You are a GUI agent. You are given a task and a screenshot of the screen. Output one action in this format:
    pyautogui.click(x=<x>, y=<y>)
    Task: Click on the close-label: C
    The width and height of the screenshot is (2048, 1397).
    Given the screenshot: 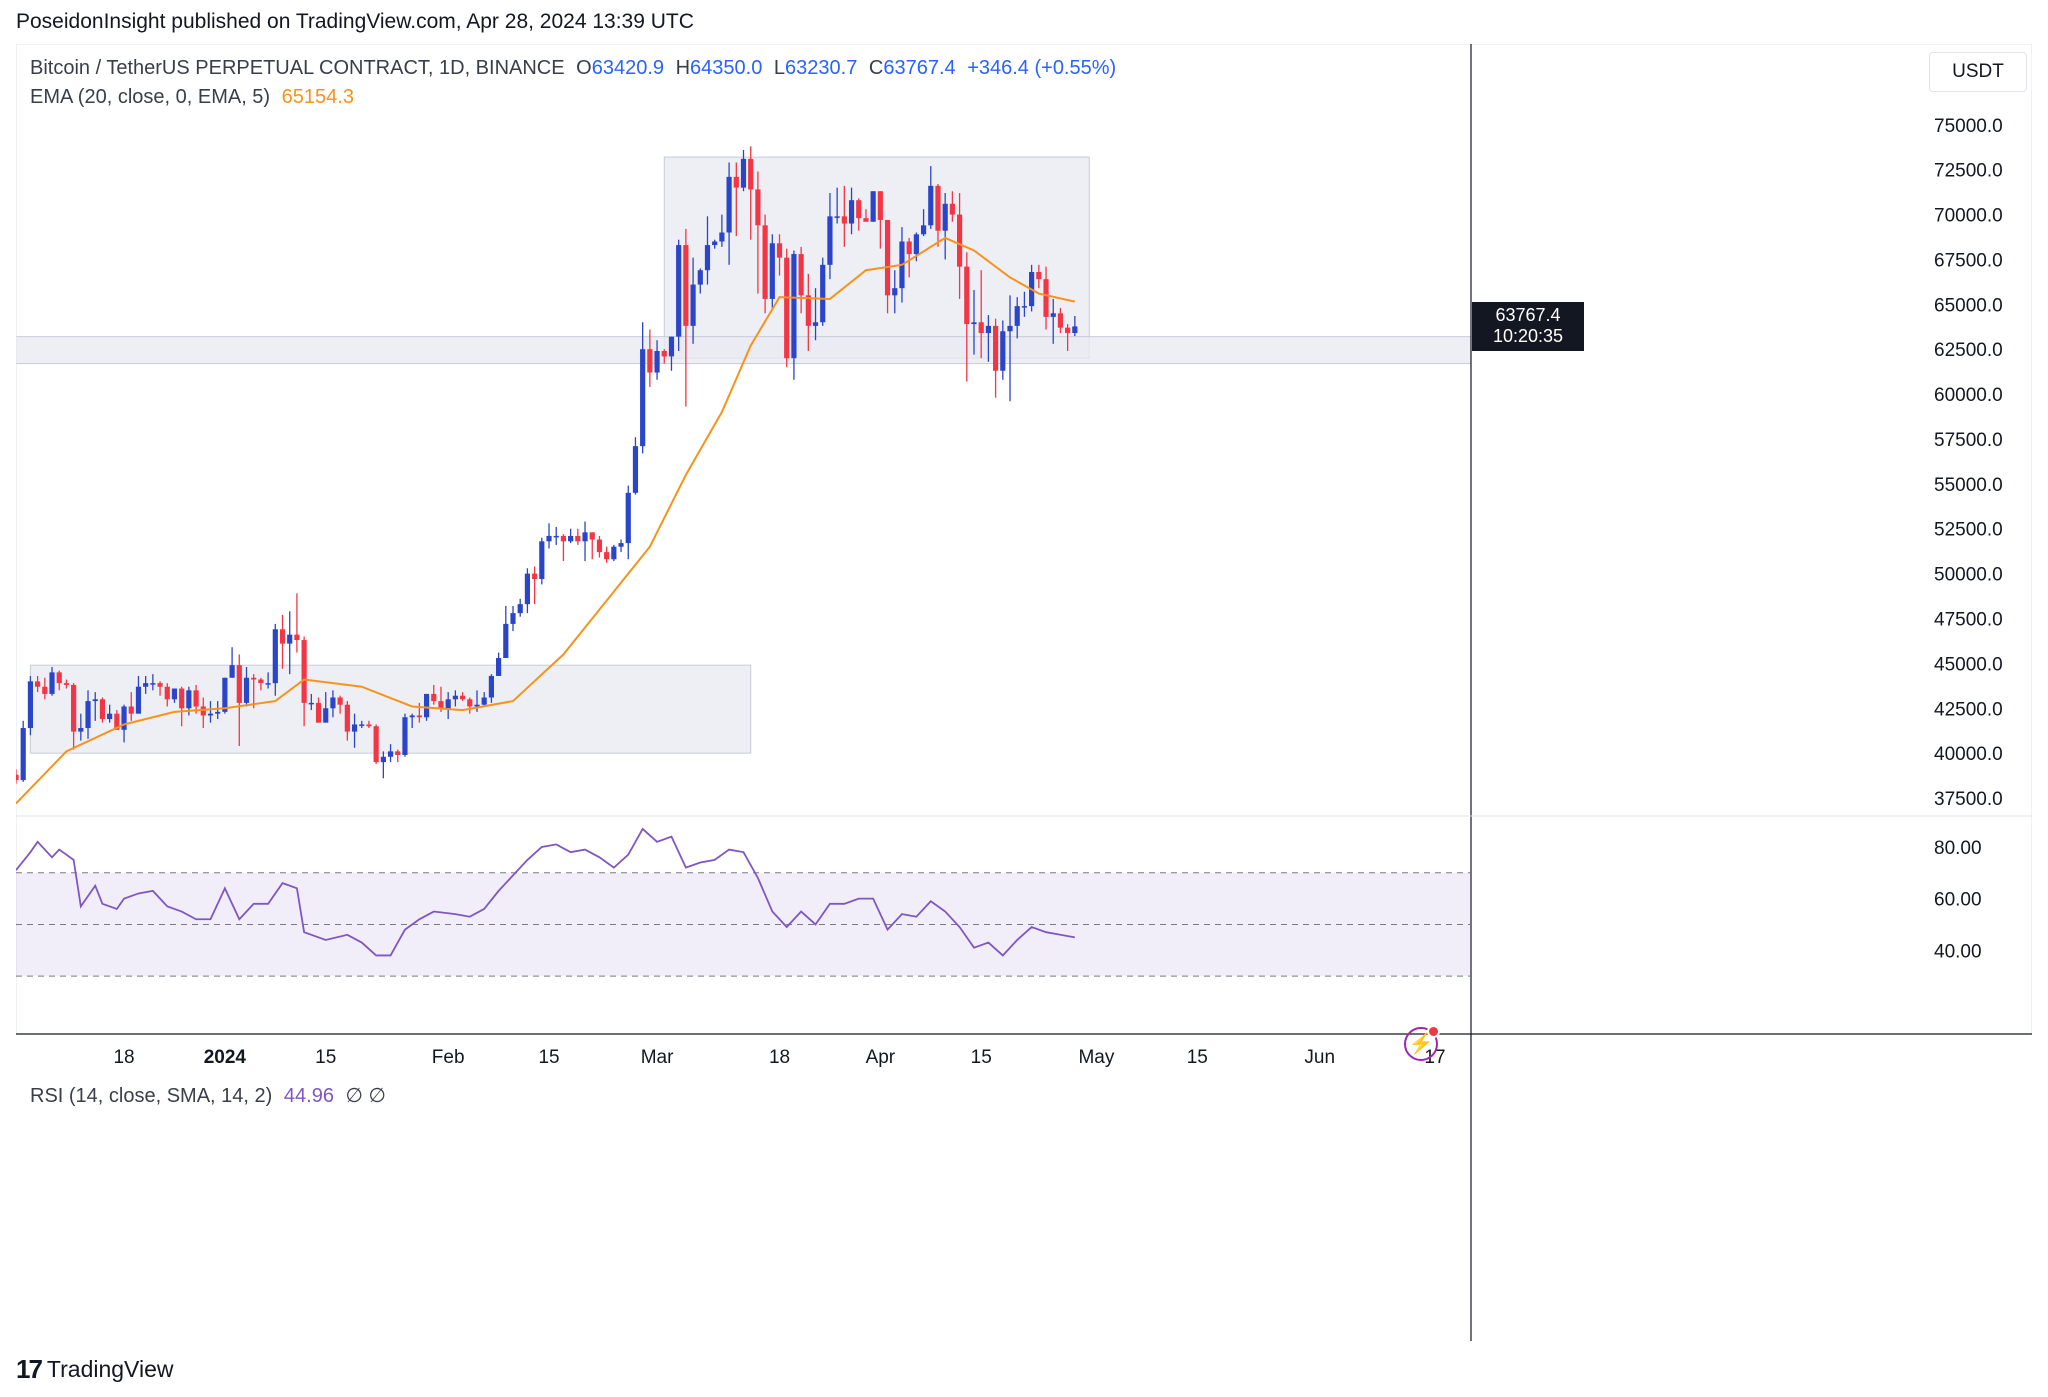 What is the action you would take?
    pyautogui.click(x=876, y=68)
    